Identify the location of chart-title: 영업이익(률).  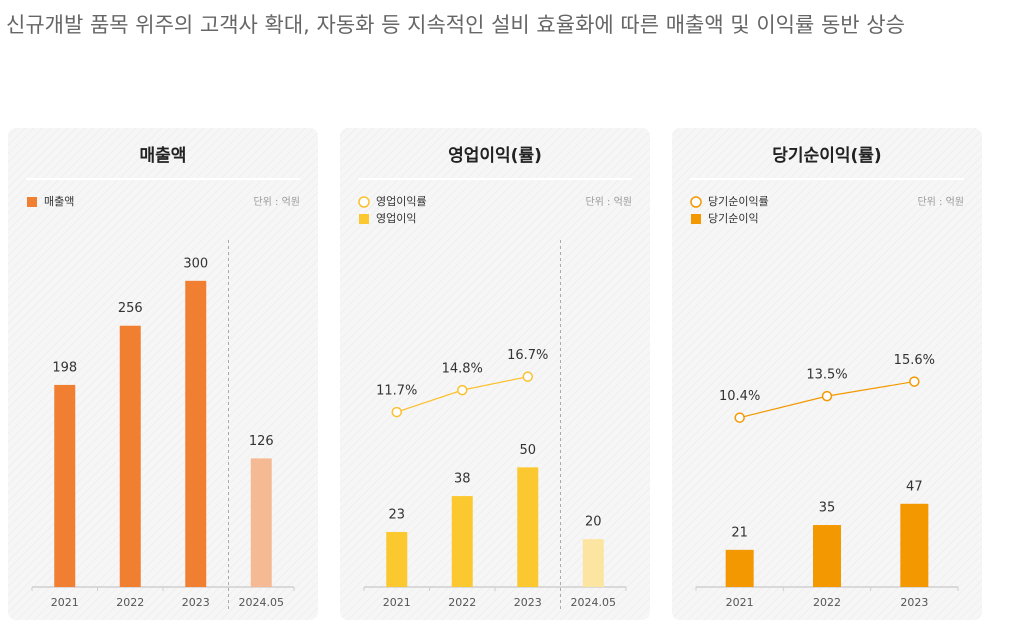
(495, 156).